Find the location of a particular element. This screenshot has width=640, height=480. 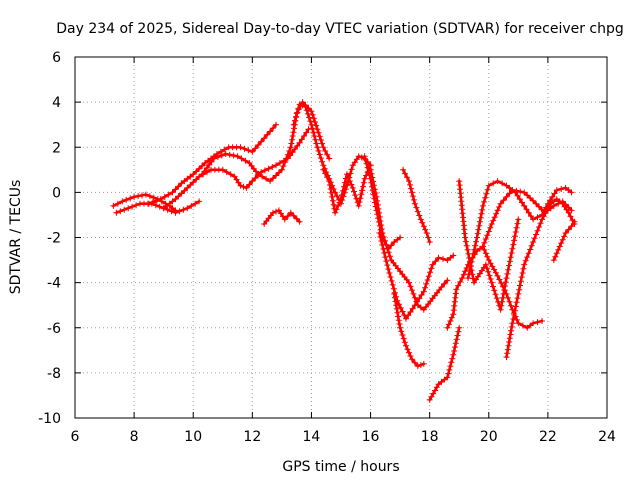

x-tick-labels: 6 8 10 12 14 16 18 20 22 24 is located at coordinates (343, 437).